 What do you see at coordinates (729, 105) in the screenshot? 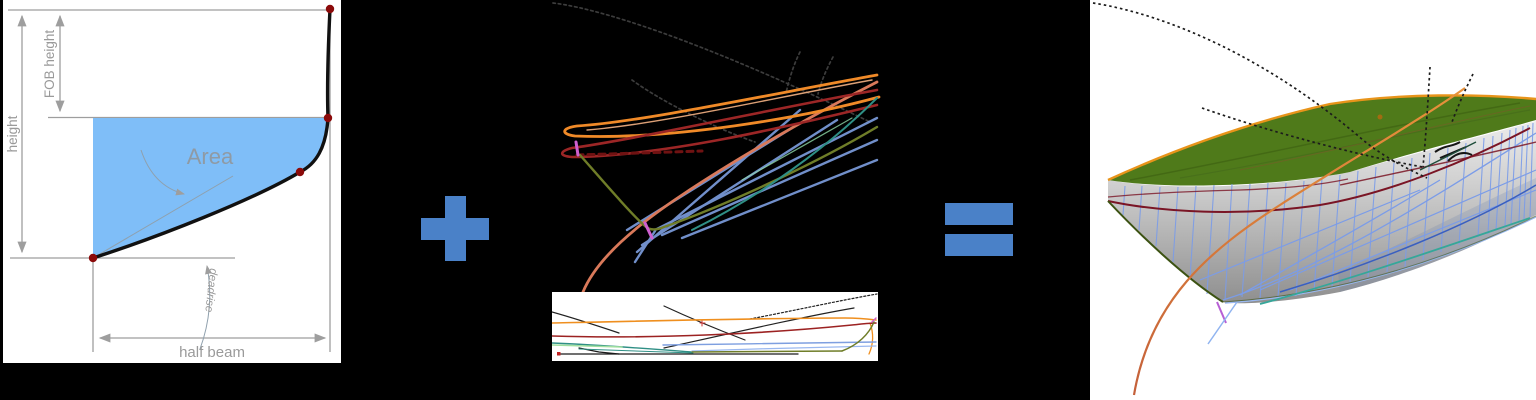
I see `salmon-highlight` at bounding box center [729, 105].